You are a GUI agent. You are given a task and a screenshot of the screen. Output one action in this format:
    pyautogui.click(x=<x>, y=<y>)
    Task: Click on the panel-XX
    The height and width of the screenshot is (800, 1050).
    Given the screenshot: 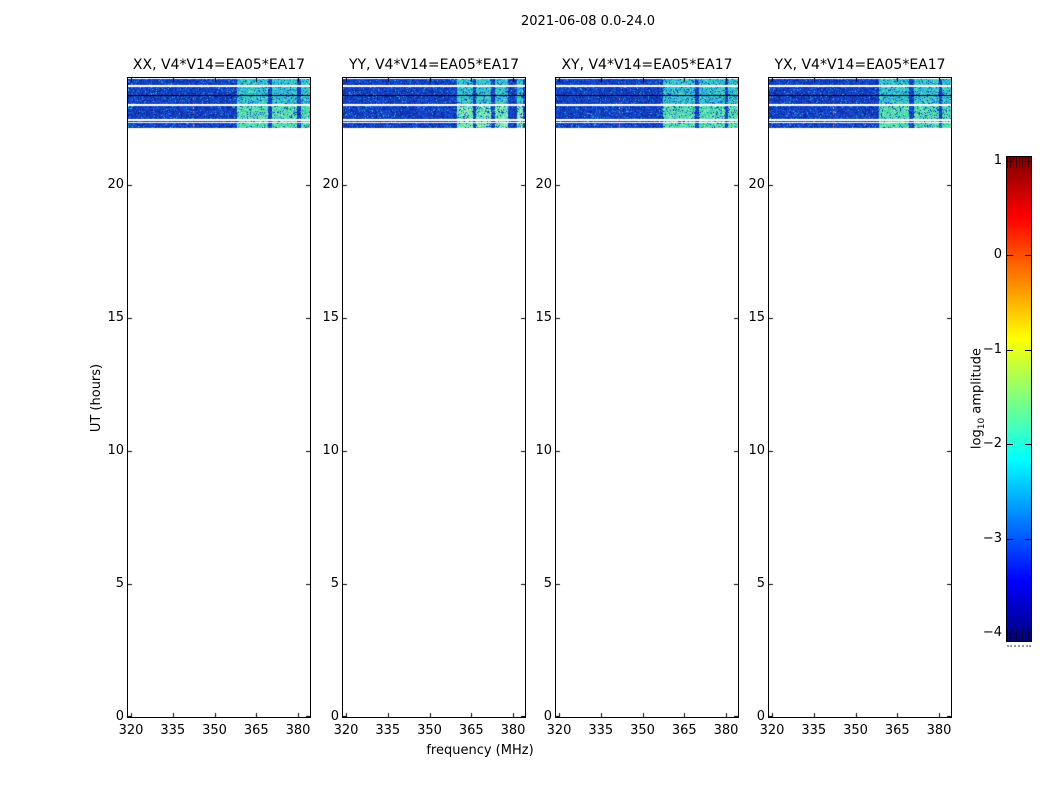 What is the action you would take?
    pyautogui.click(x=219, y=397)
    